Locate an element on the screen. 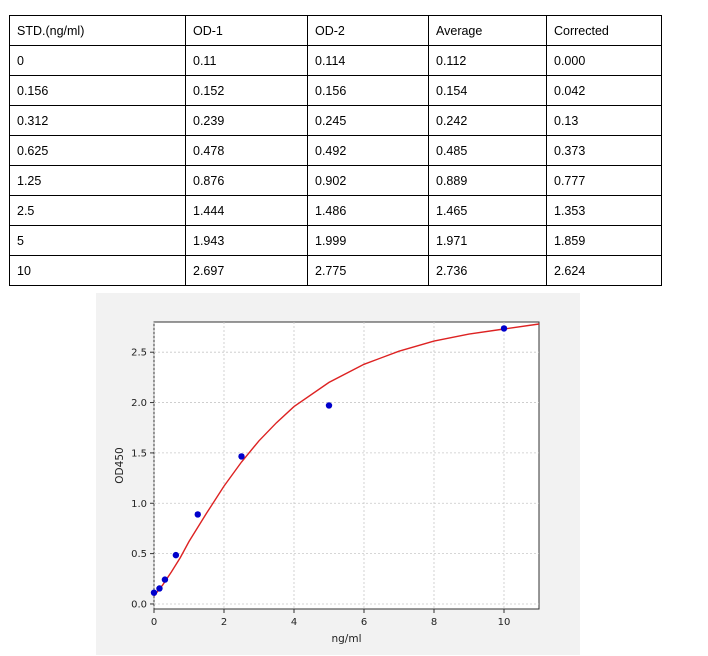 The width and height of the screenshot is (708, 656). table-cell: 0.242 is located at coordinates (487, 120).